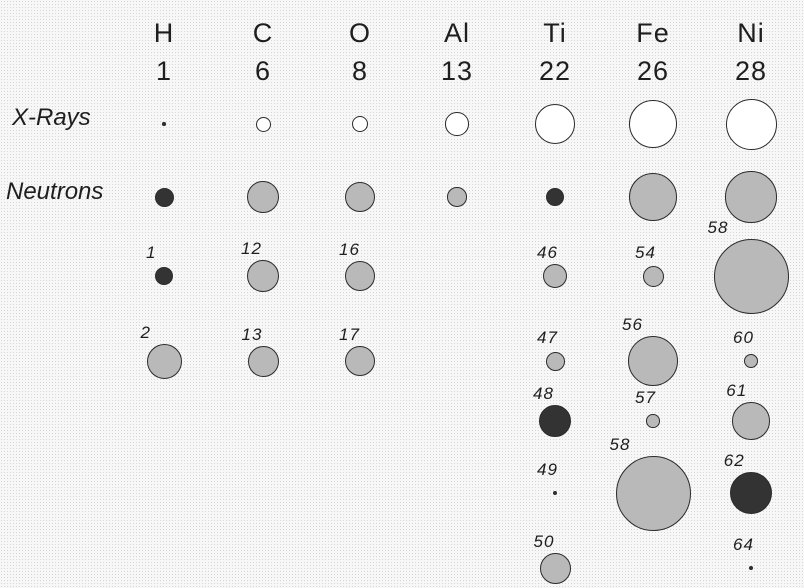 The height and width of the screenshot is (588, 804). What do you see at coordinates (734, 460) in the screenshot?
I see `isotope-mass-label: 62` at bounding box center [734, 460].